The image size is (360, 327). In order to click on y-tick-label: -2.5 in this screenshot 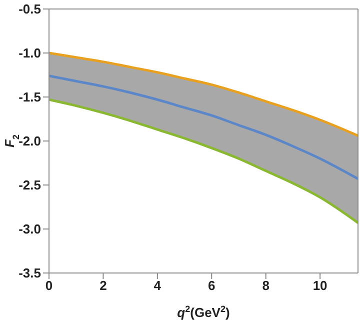, I will do `click(29, 185)`.